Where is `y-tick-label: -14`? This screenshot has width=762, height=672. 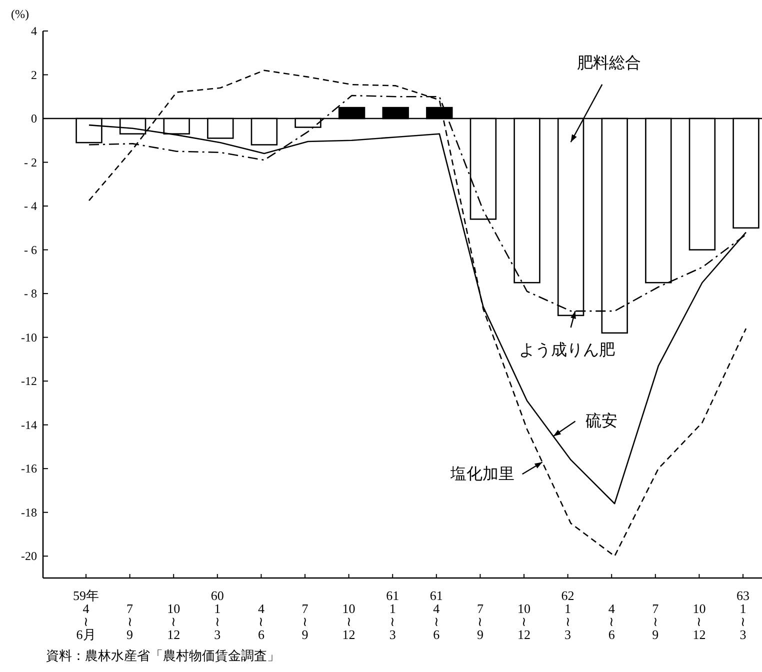
y-tick-label: -14 is located at coordinates (29, 425).